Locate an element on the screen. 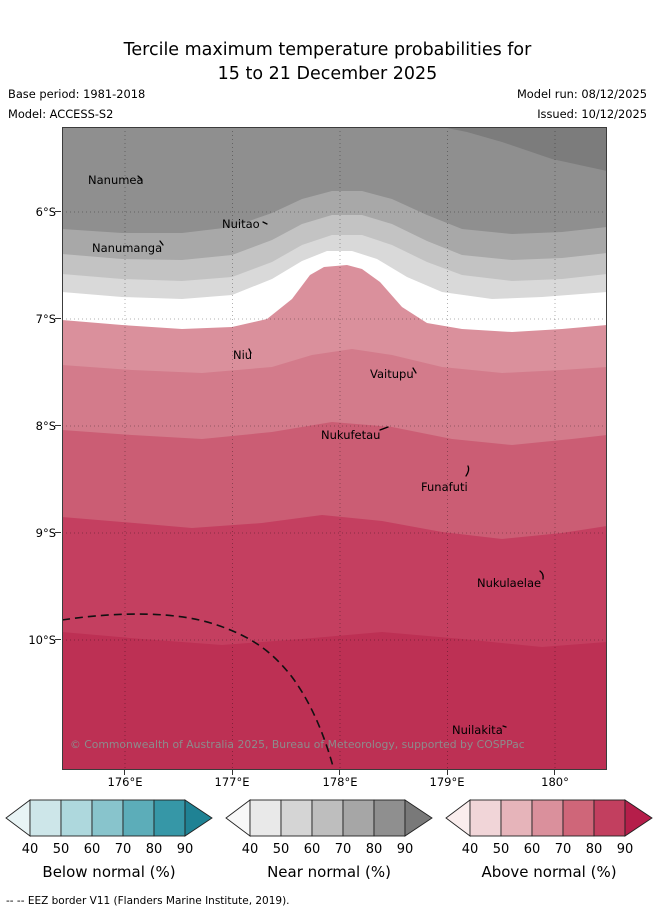 The width and height of the screenshot is (655, 919). island-mark-nuilakita is located at coordinates (504, 726).